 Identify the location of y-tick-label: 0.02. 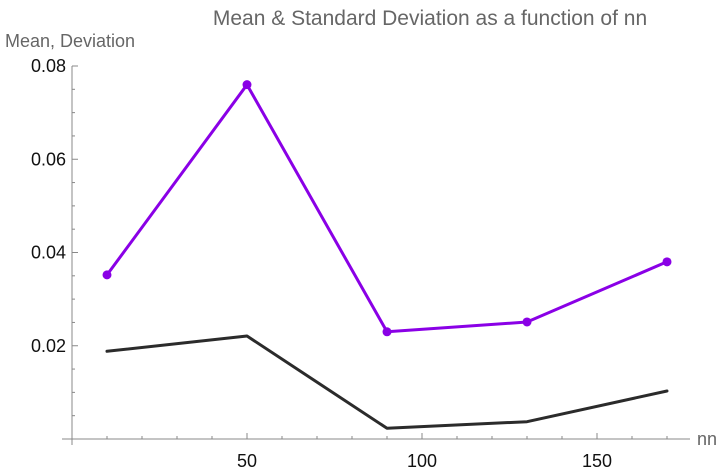
(48, 346).